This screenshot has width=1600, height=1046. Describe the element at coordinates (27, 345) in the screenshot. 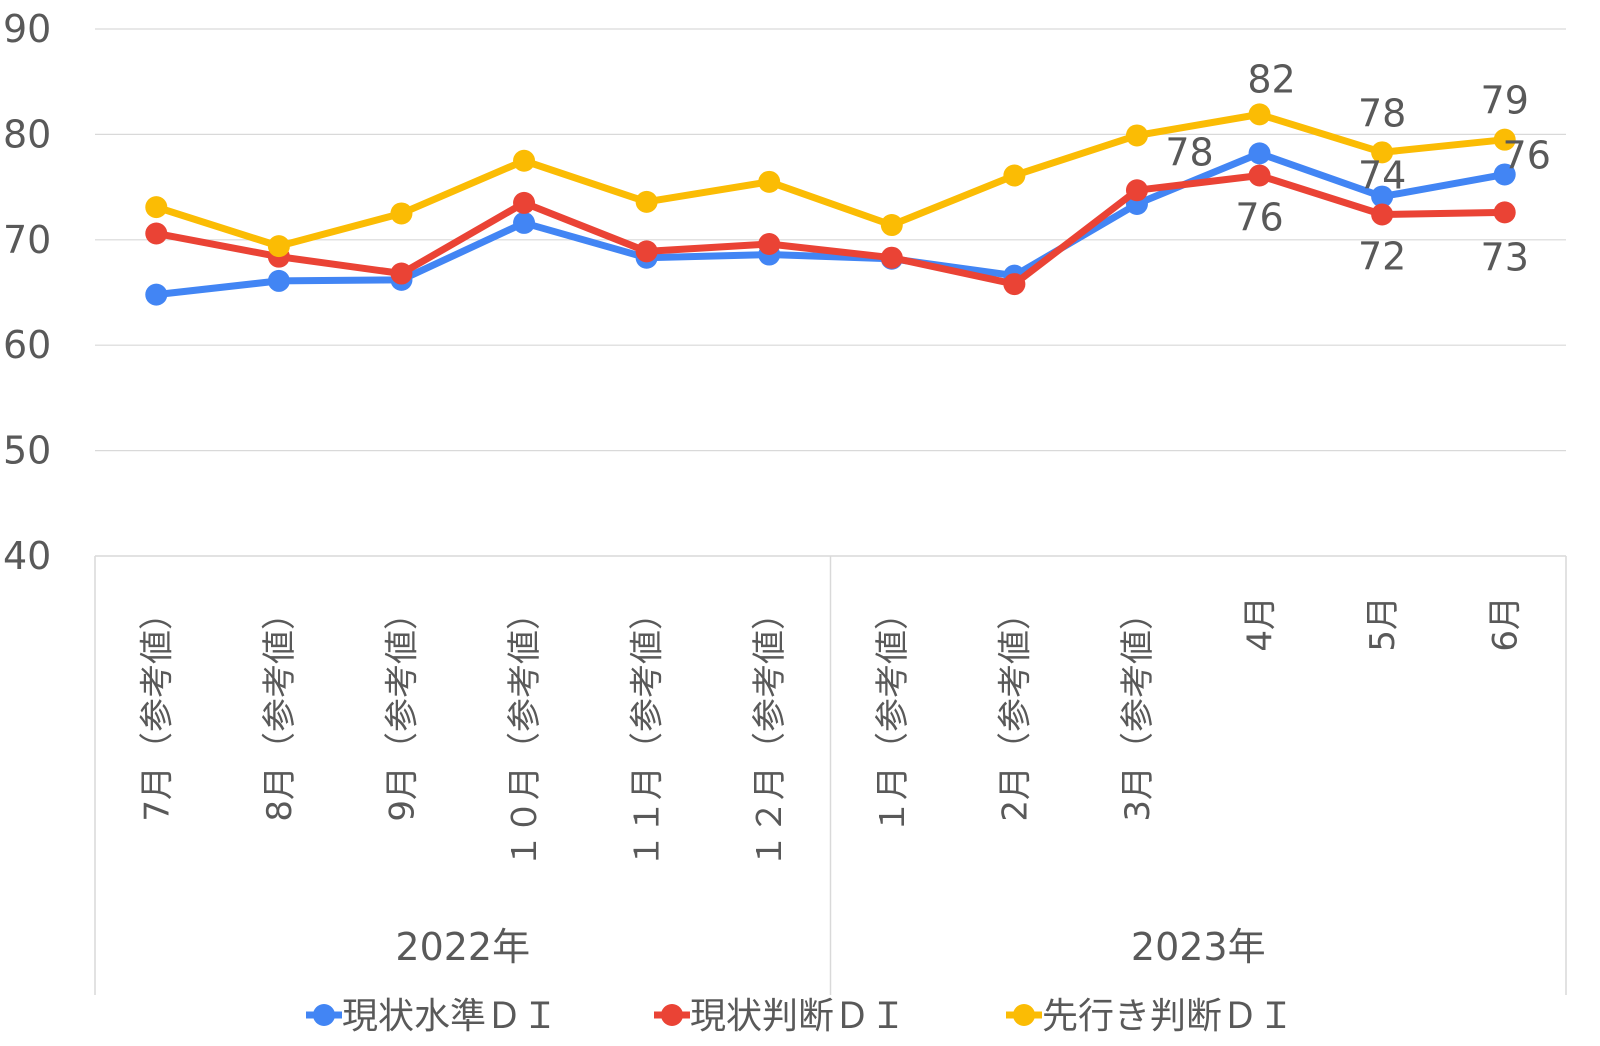

I see `y-tick-label: 60` at that location.